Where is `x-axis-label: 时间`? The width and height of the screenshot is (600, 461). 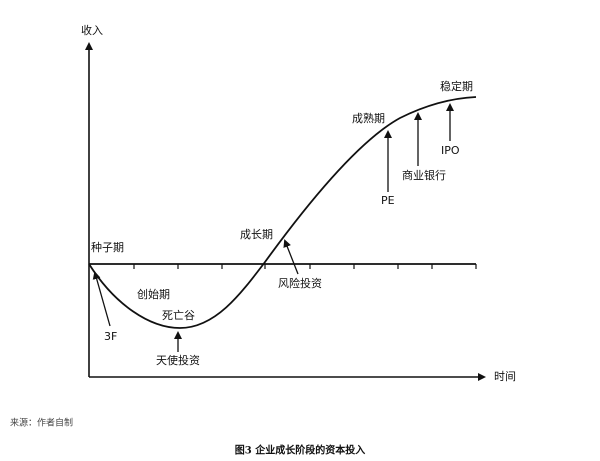 x-axis-label: 时间 is located at coordinates (505, 376).